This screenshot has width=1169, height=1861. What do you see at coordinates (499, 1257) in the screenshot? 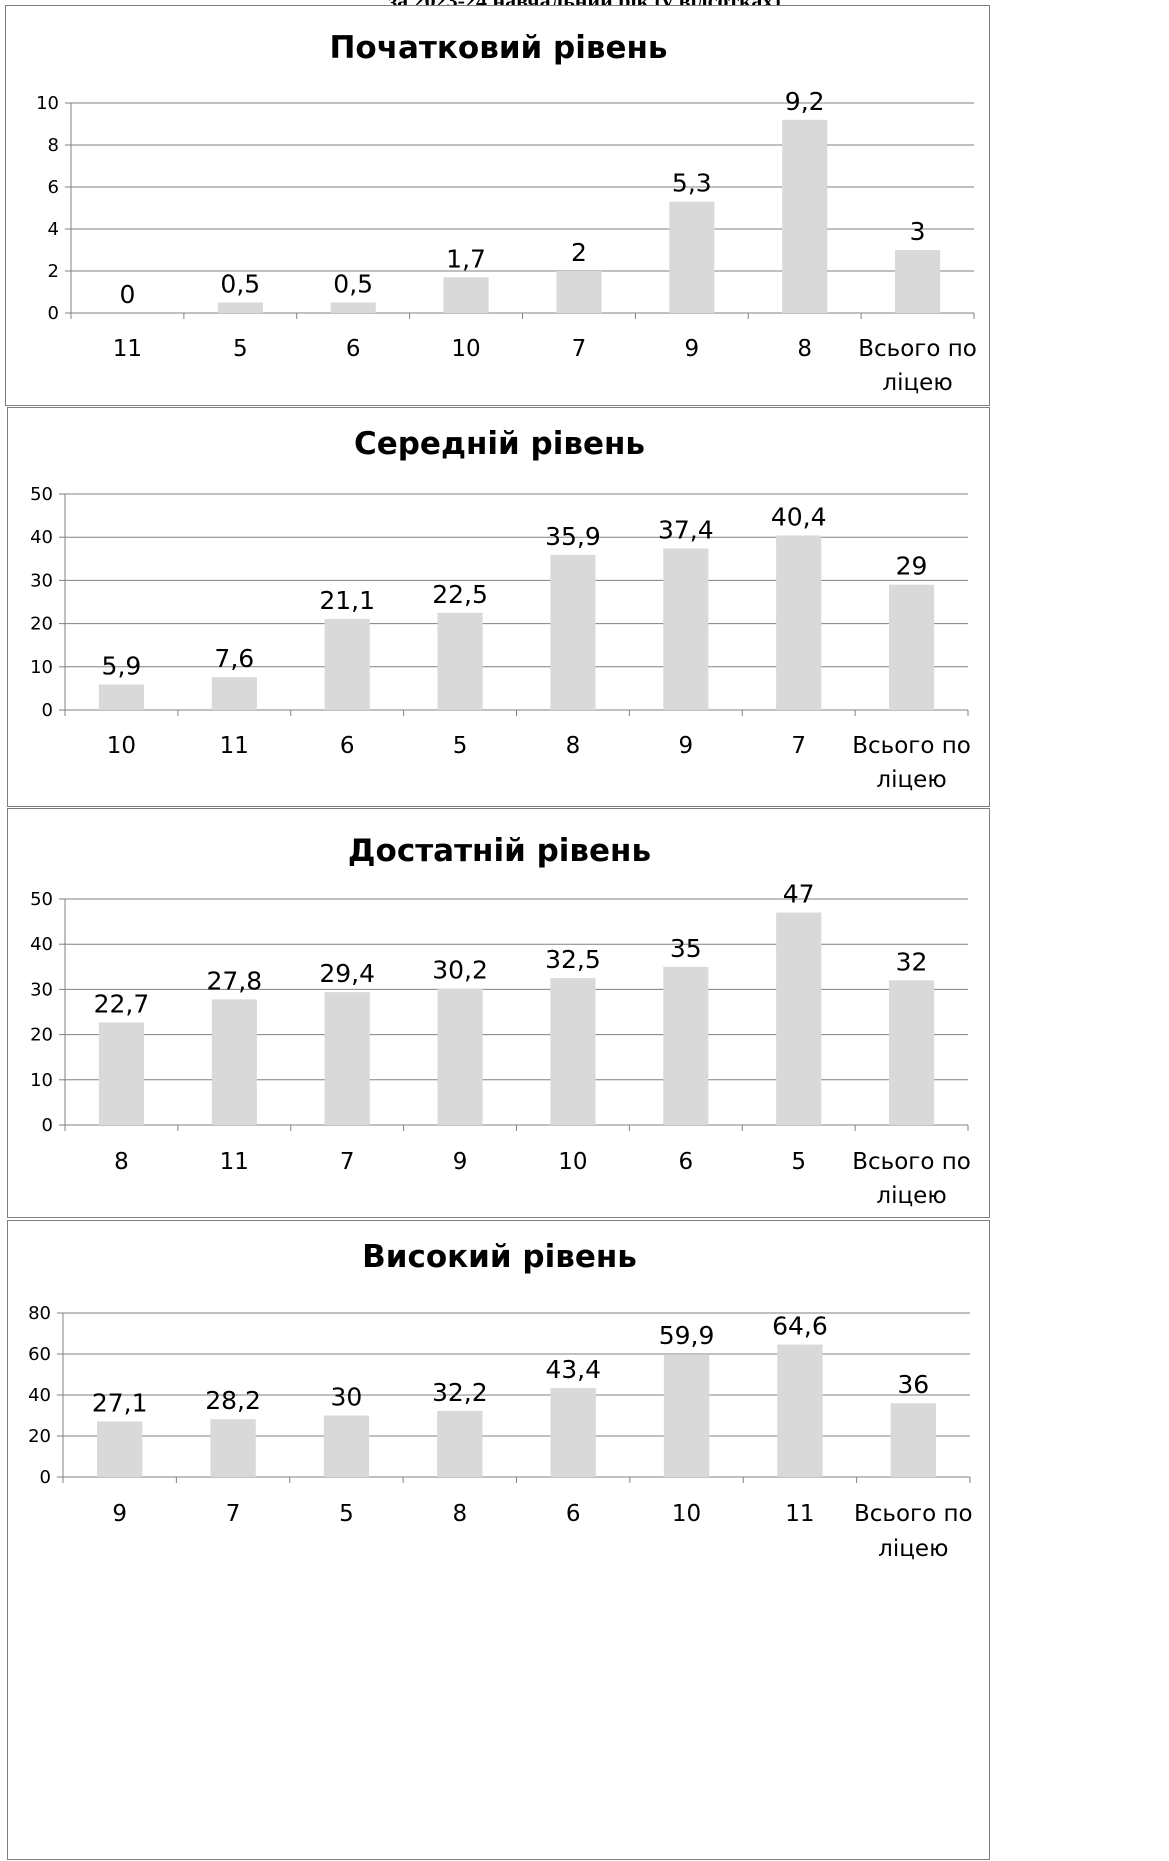
I see `chart-title: Високий рівень` at bounding box center [499, 1257].